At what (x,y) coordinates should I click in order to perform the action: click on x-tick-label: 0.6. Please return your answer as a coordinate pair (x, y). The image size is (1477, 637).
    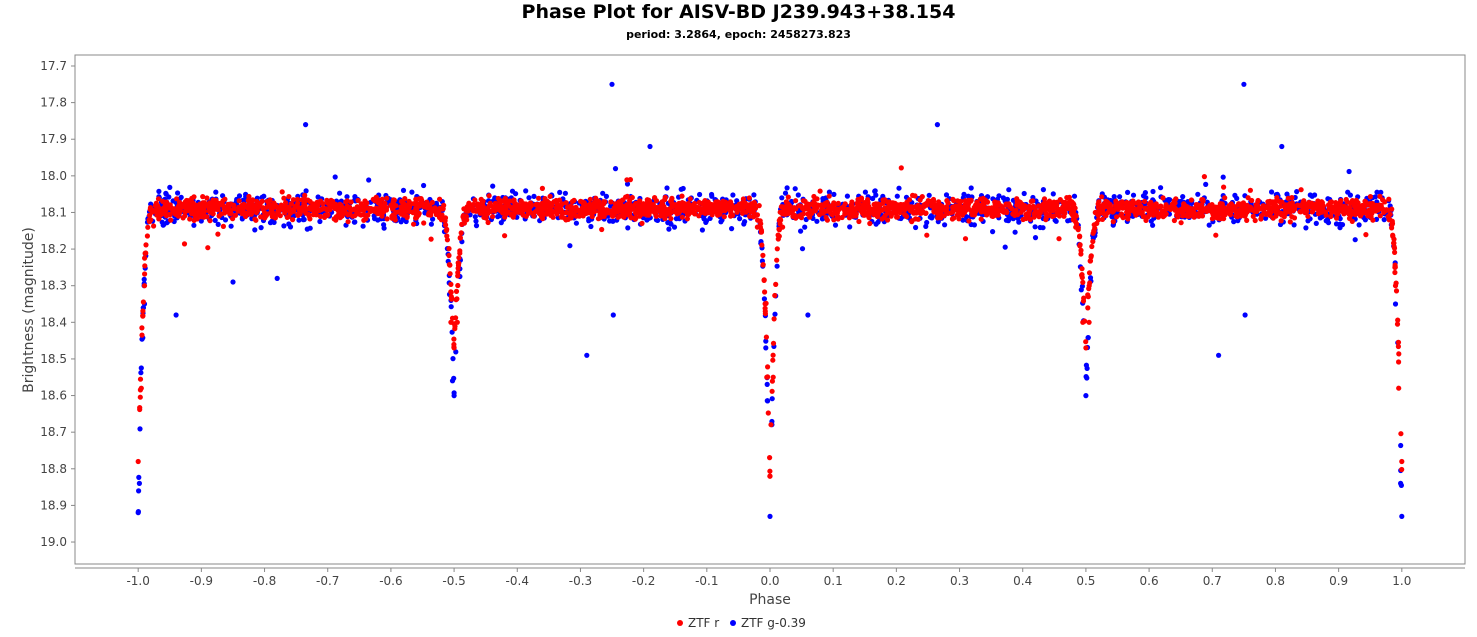
    Looking at the image, I should click on (1149, 581).